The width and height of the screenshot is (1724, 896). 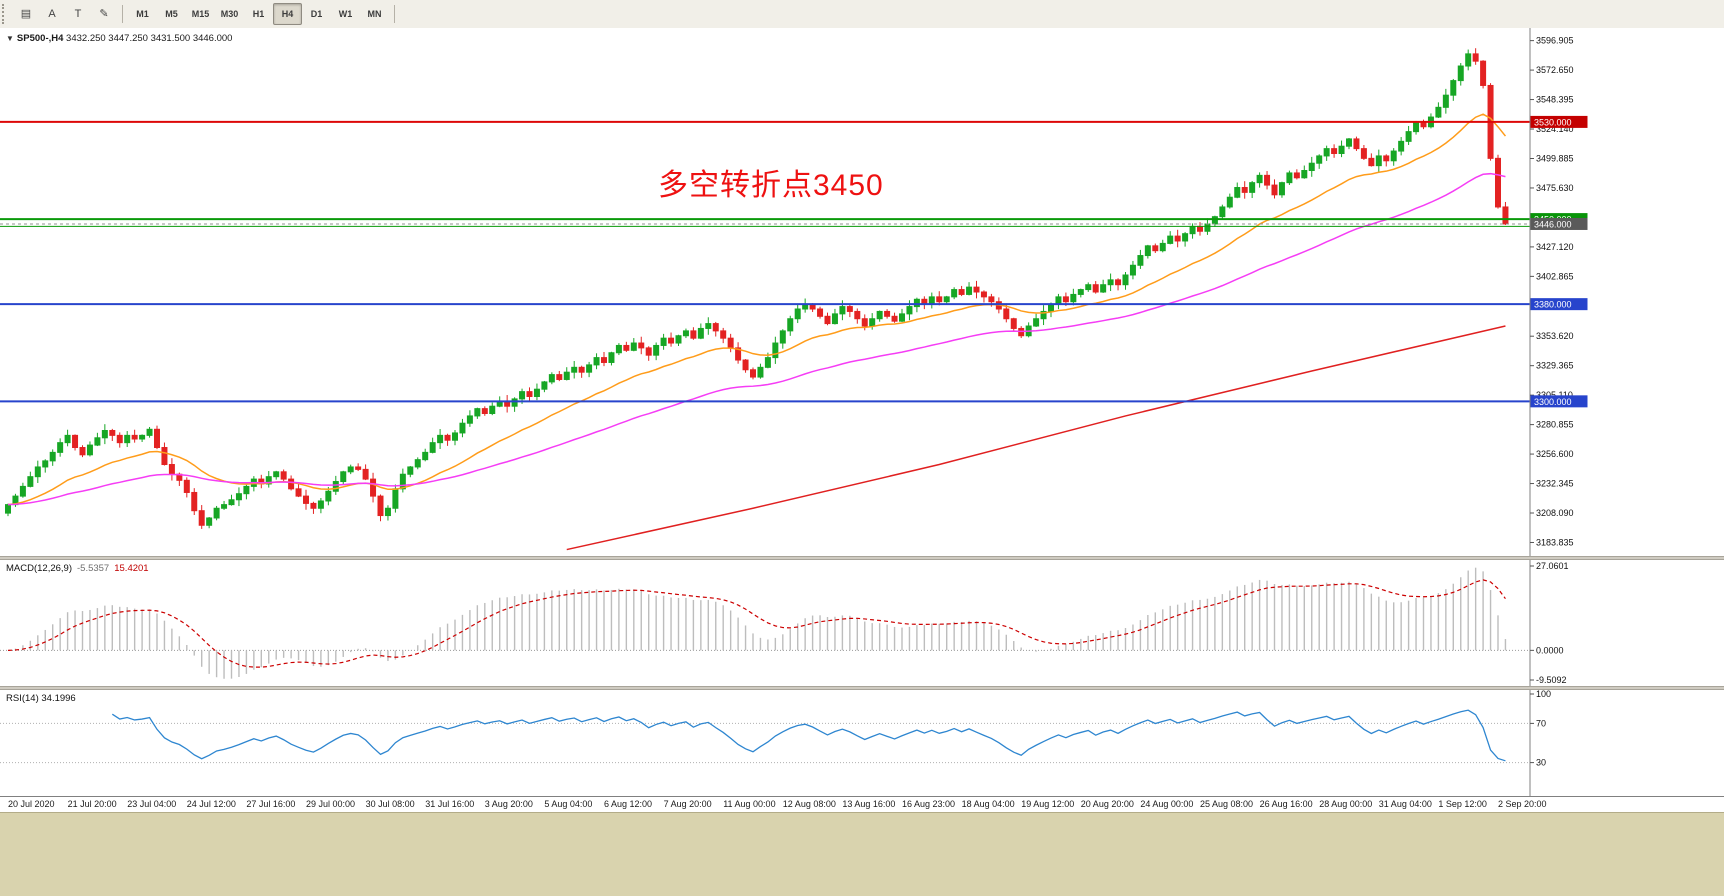 I want to click on time-label: 24 Jul 12:00, so click(x=211, y=804).